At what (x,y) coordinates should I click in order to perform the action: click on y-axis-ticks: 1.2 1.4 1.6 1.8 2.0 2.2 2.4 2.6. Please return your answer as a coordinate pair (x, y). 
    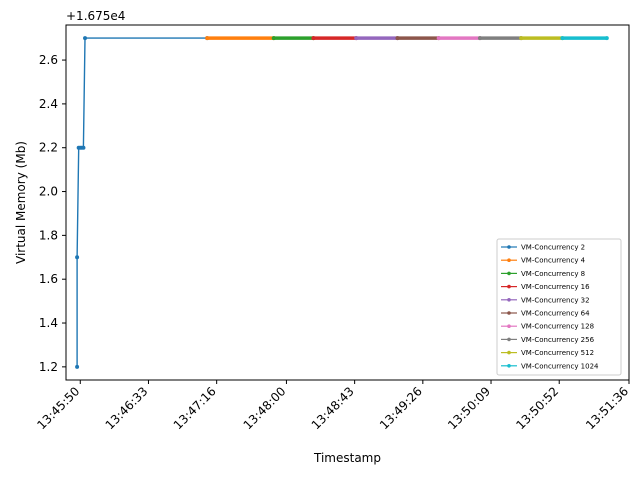
    Looking at the image, I should click on (52, 213).